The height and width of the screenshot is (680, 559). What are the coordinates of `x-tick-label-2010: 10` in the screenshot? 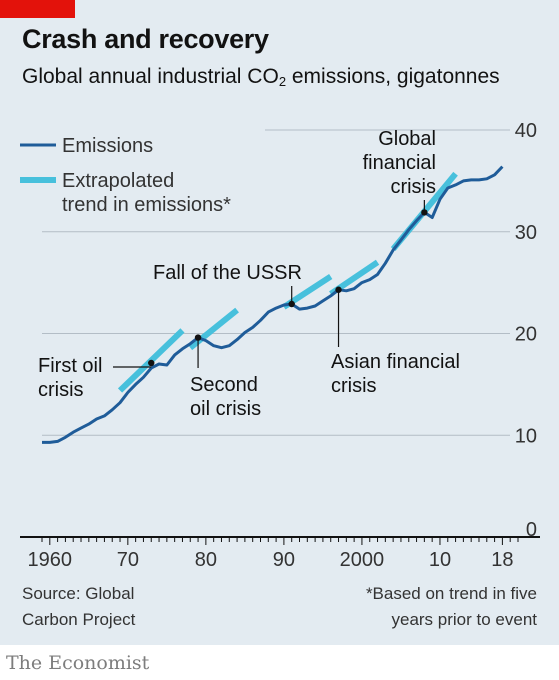 It's located at (440, 560).